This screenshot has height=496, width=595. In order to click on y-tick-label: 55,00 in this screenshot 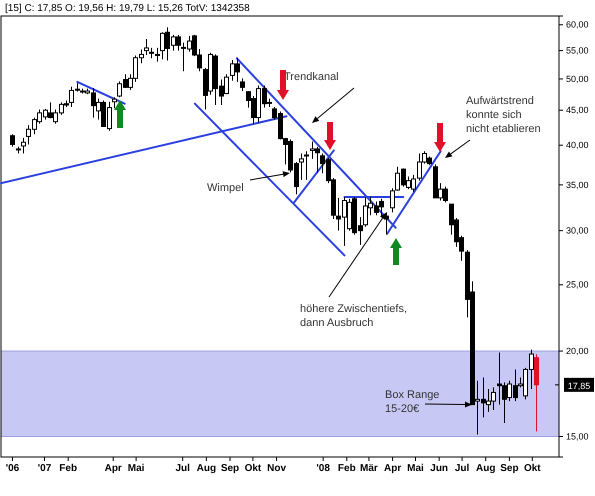, I will do `click(577, 51)`.